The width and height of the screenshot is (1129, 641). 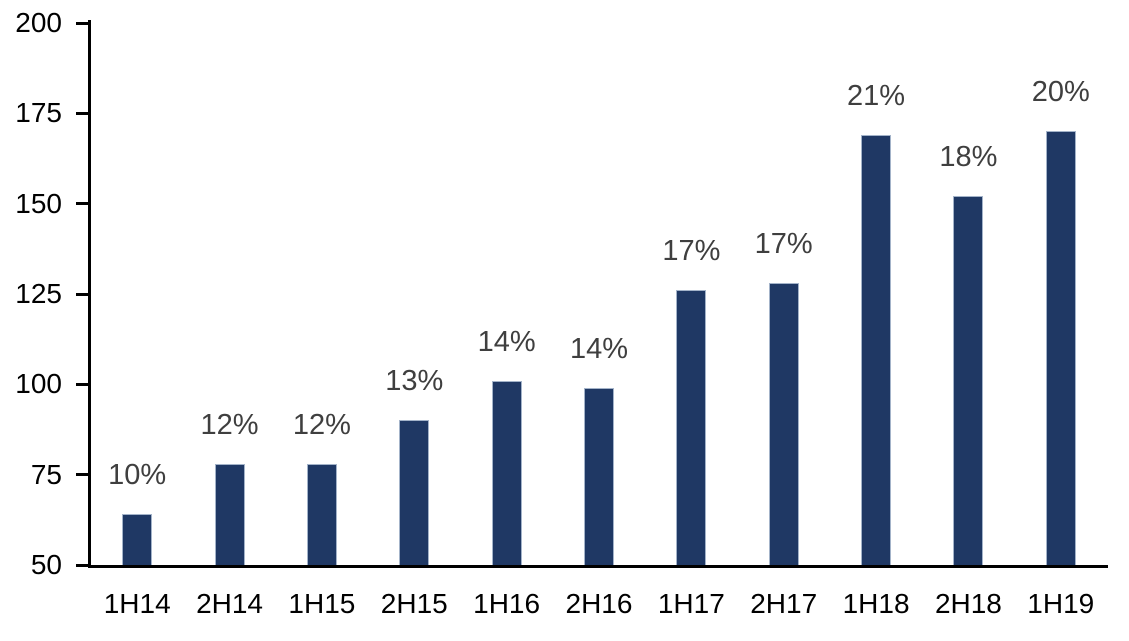 I want to click on y-axis-tick-labels: 50 75 100 125 150 175 200, so click(x=31, y=294).